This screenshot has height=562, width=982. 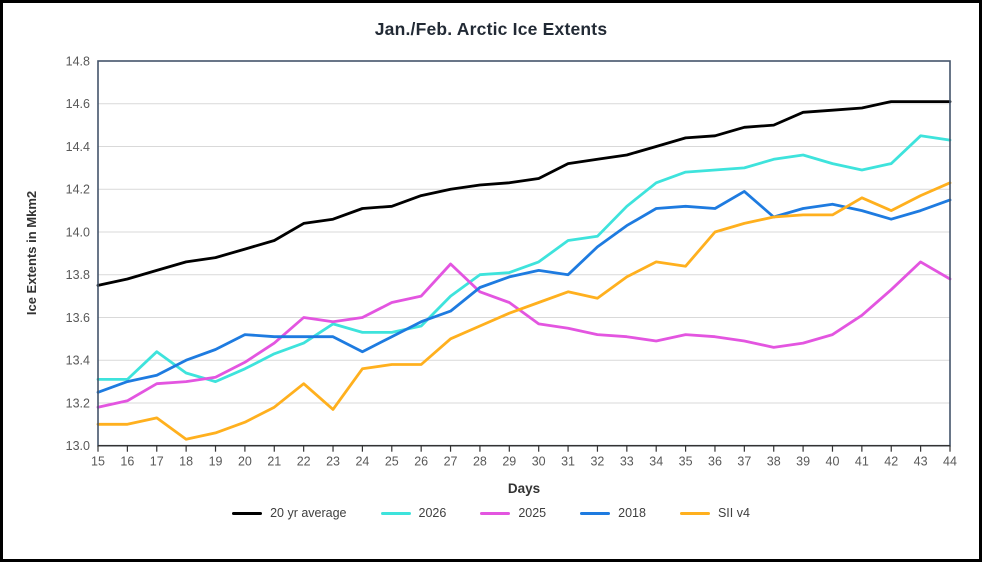 I want to click on legend-label: SII v4, so click(x=733, y=513).